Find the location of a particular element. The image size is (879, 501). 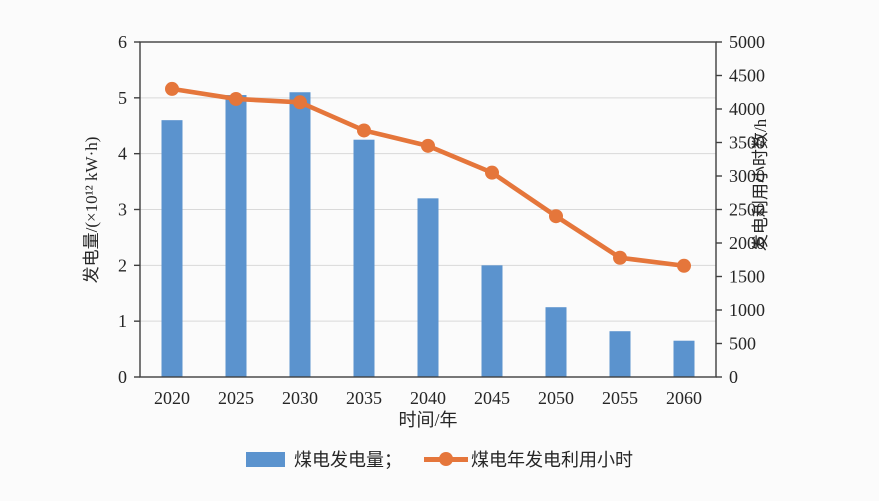

left-tick-label-2: 2 is located at coordinates (122, 265).